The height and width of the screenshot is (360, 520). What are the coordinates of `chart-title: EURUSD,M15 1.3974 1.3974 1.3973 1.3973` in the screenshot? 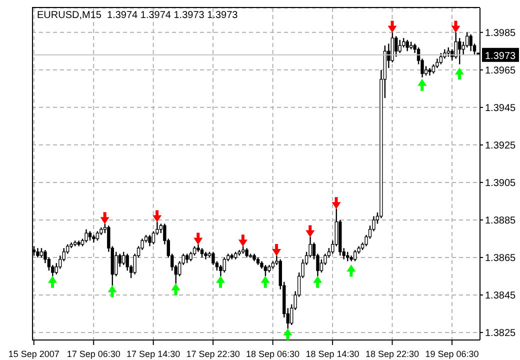 It's located at (137, 15).